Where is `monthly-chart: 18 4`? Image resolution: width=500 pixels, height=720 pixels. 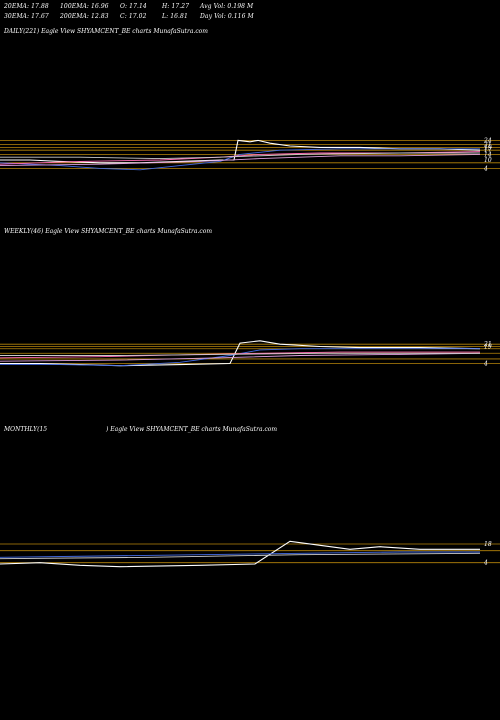 monthly-chart: 18 4 is located at coordinates (250, 554).